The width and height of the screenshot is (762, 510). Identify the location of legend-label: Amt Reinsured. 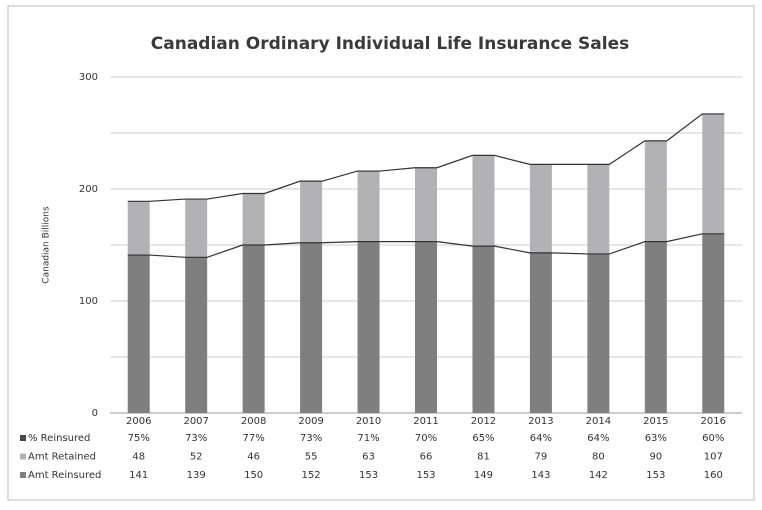
(64, 475).